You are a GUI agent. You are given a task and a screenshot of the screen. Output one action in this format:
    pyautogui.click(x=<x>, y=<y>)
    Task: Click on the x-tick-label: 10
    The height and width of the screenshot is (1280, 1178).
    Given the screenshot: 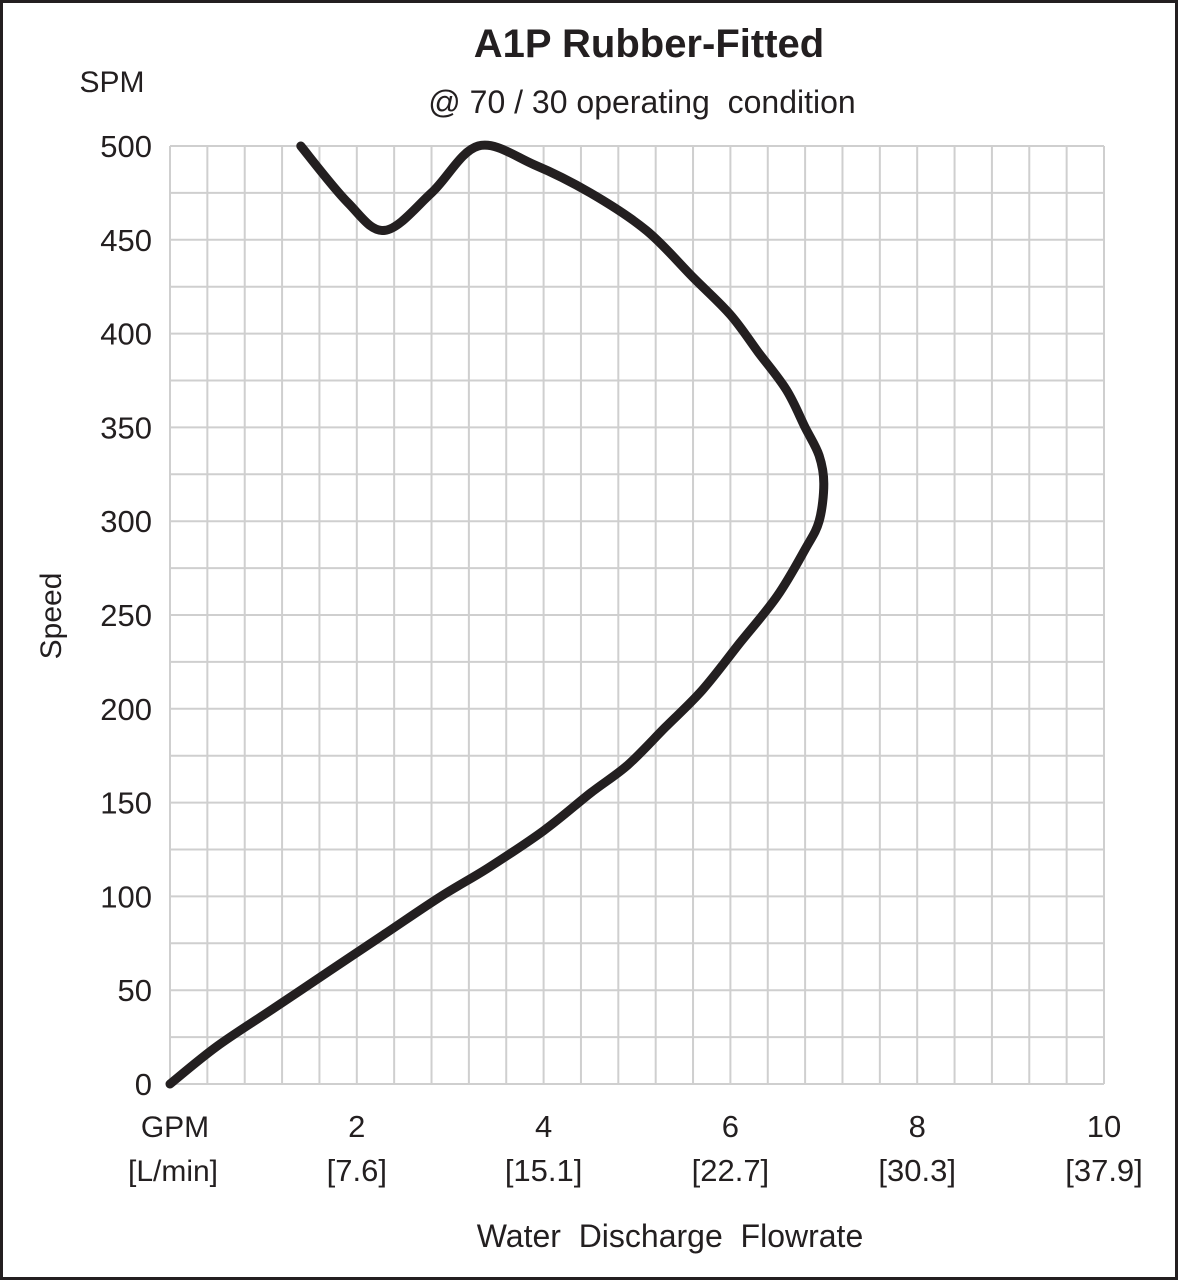 What is the action you would take?
    pyautogui.click(x=1104, y=1126)
    